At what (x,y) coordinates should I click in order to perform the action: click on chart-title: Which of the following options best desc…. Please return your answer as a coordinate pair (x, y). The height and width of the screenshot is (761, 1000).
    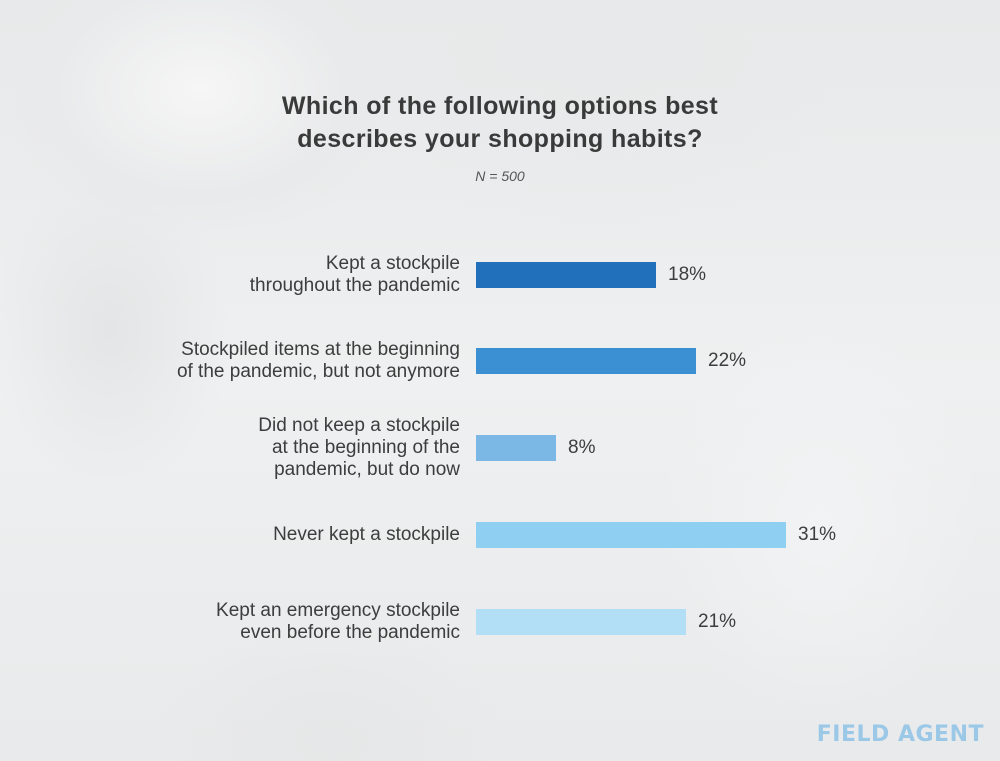
    Looking at the image, I should click on (500, 122).